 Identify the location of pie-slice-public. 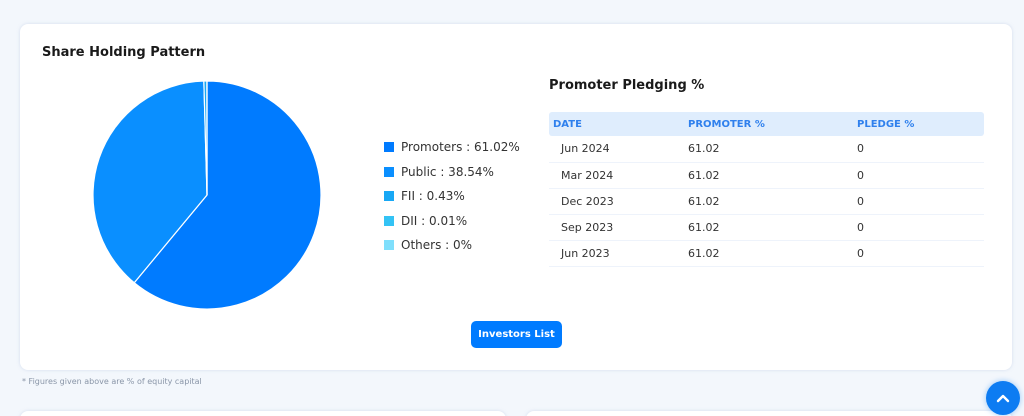
(150, 182).